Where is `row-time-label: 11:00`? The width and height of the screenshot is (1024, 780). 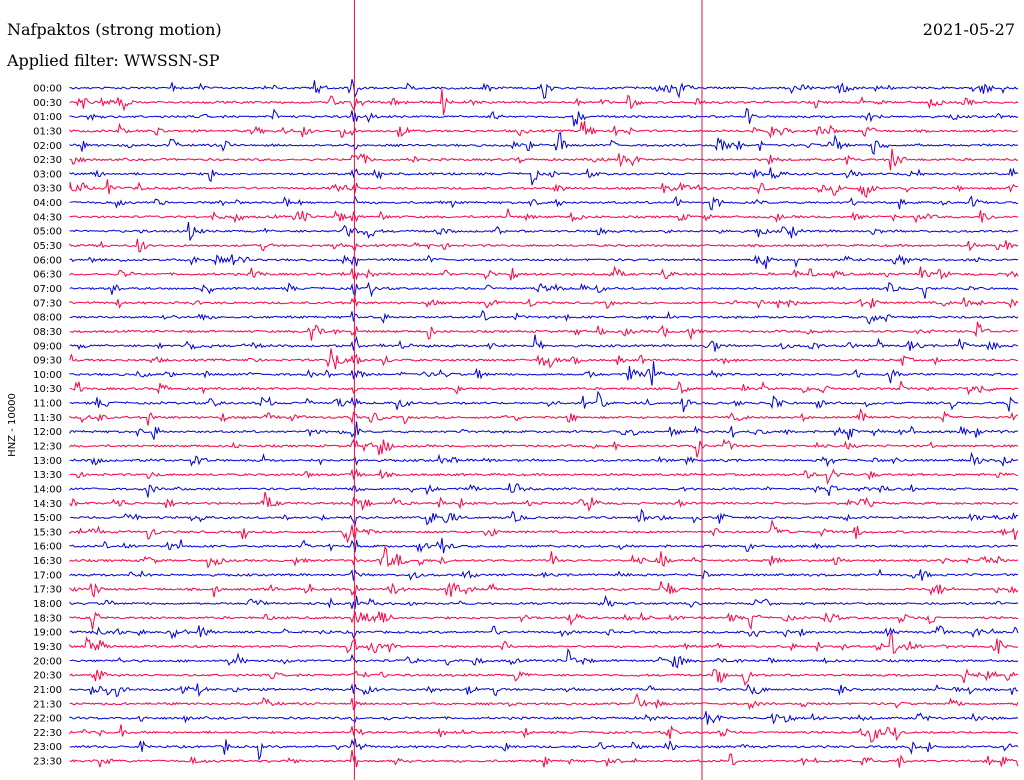 row-time-label: 11:00 is located at coordinates (47, 404).